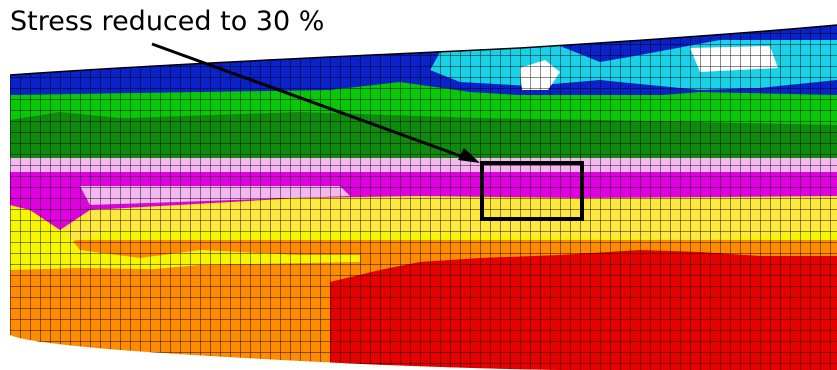  What do you see at coordinates (469, 155) in the screenshot?
I see `annotation-arrowhead` at bounding box center [469, 155].